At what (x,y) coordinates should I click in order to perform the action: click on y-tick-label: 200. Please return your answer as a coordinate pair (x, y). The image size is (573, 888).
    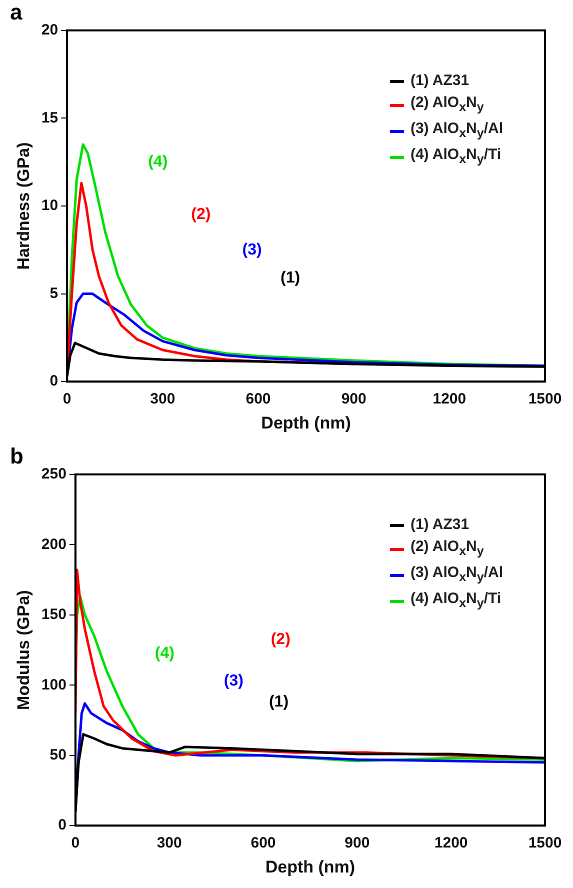
    Looking at the image, I should click on (53, 544).